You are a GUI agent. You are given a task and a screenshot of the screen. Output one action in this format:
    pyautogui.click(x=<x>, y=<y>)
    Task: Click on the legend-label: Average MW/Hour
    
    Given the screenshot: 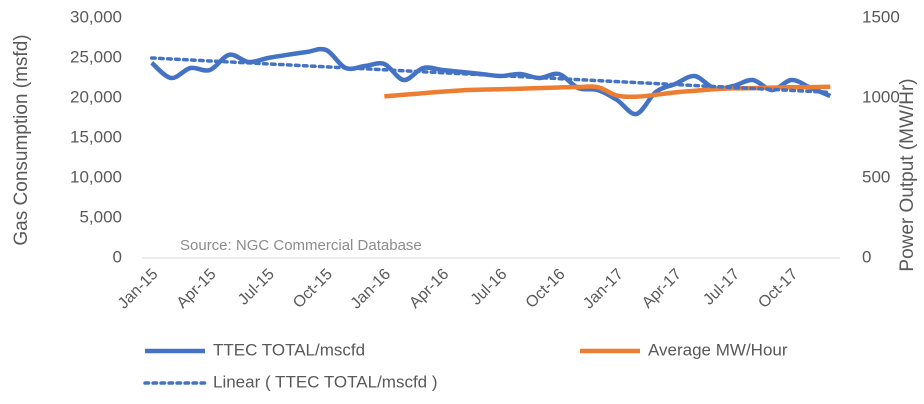 What is the action you would take?
    pyautogui.click(x=718, y=349)
    